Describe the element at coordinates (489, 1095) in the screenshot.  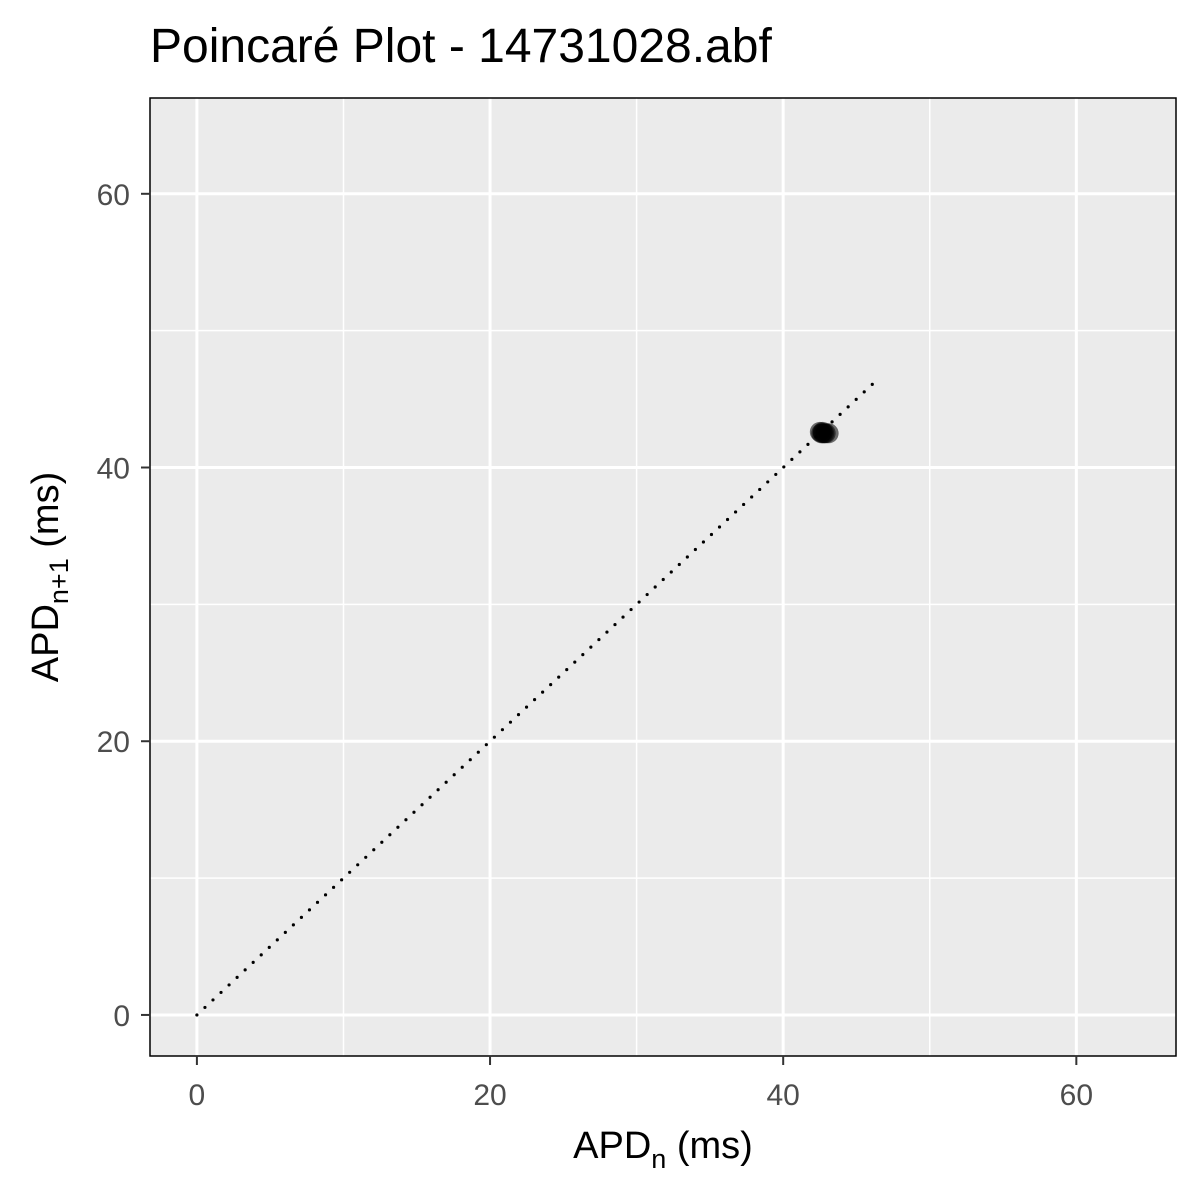
I see `x-tick-label: 20` at that location.